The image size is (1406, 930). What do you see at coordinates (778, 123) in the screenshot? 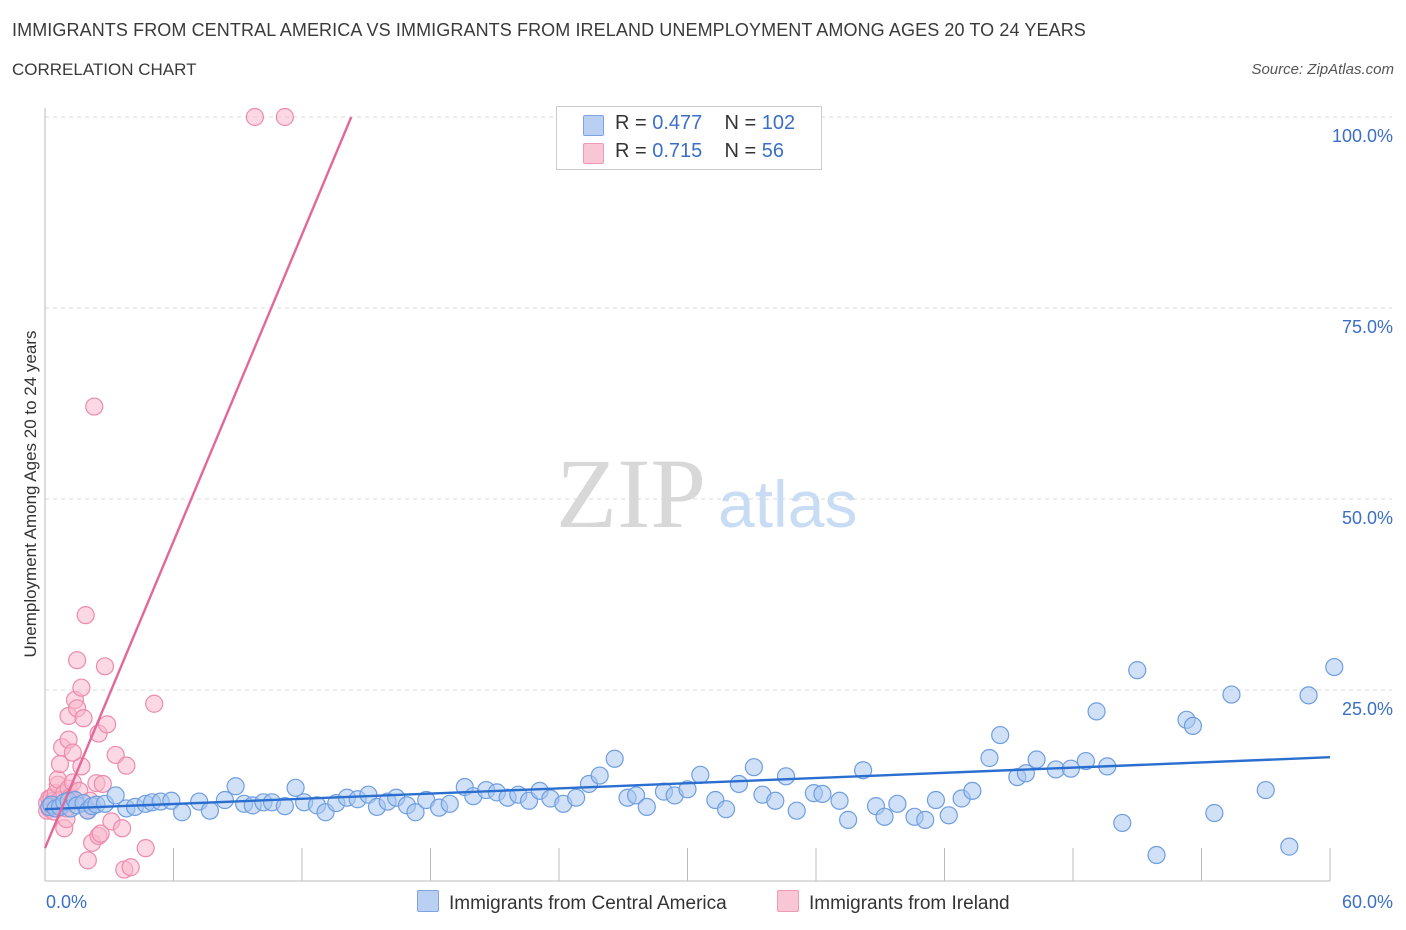
I see `legend-n-value: 102` at bounding box center [778, 123].